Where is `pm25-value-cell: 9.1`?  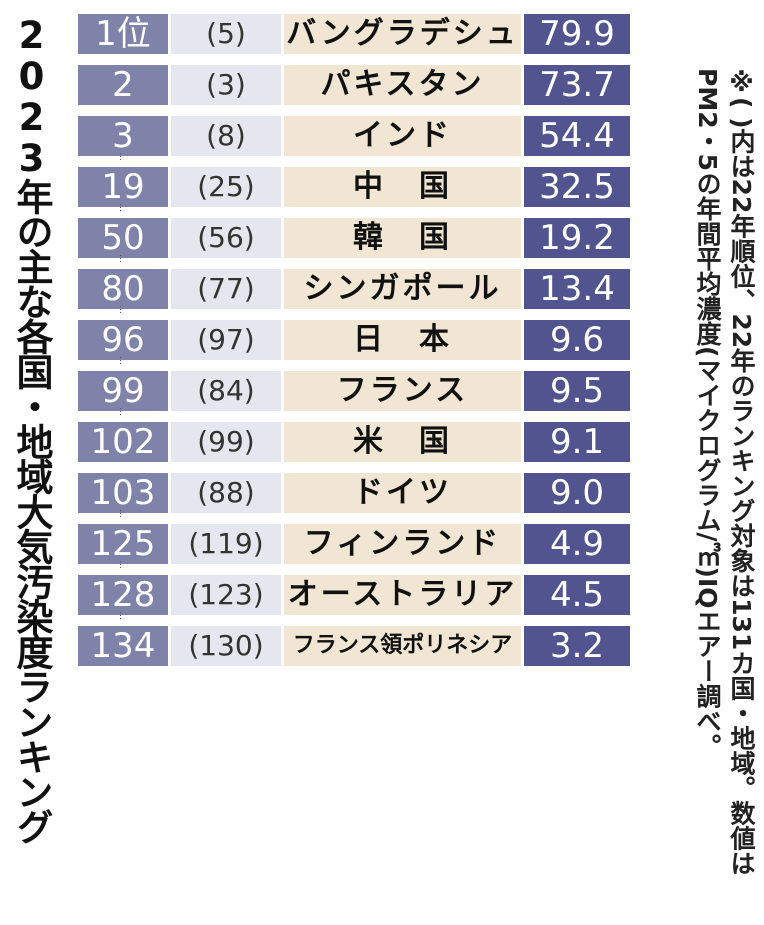 pm25-value-cell: 9.1 is located at coordinates (577, 442).